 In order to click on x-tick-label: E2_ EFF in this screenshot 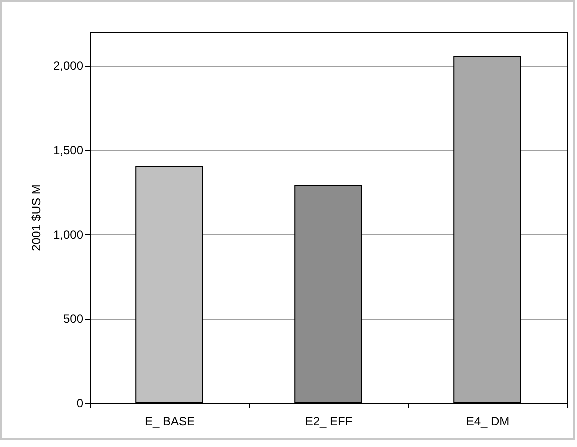, I will do `click(329, 421)`.